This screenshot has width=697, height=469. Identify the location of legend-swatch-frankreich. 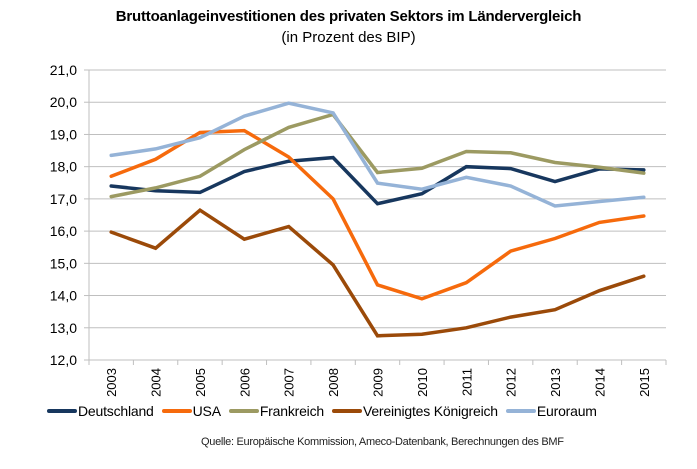
(243, 411).